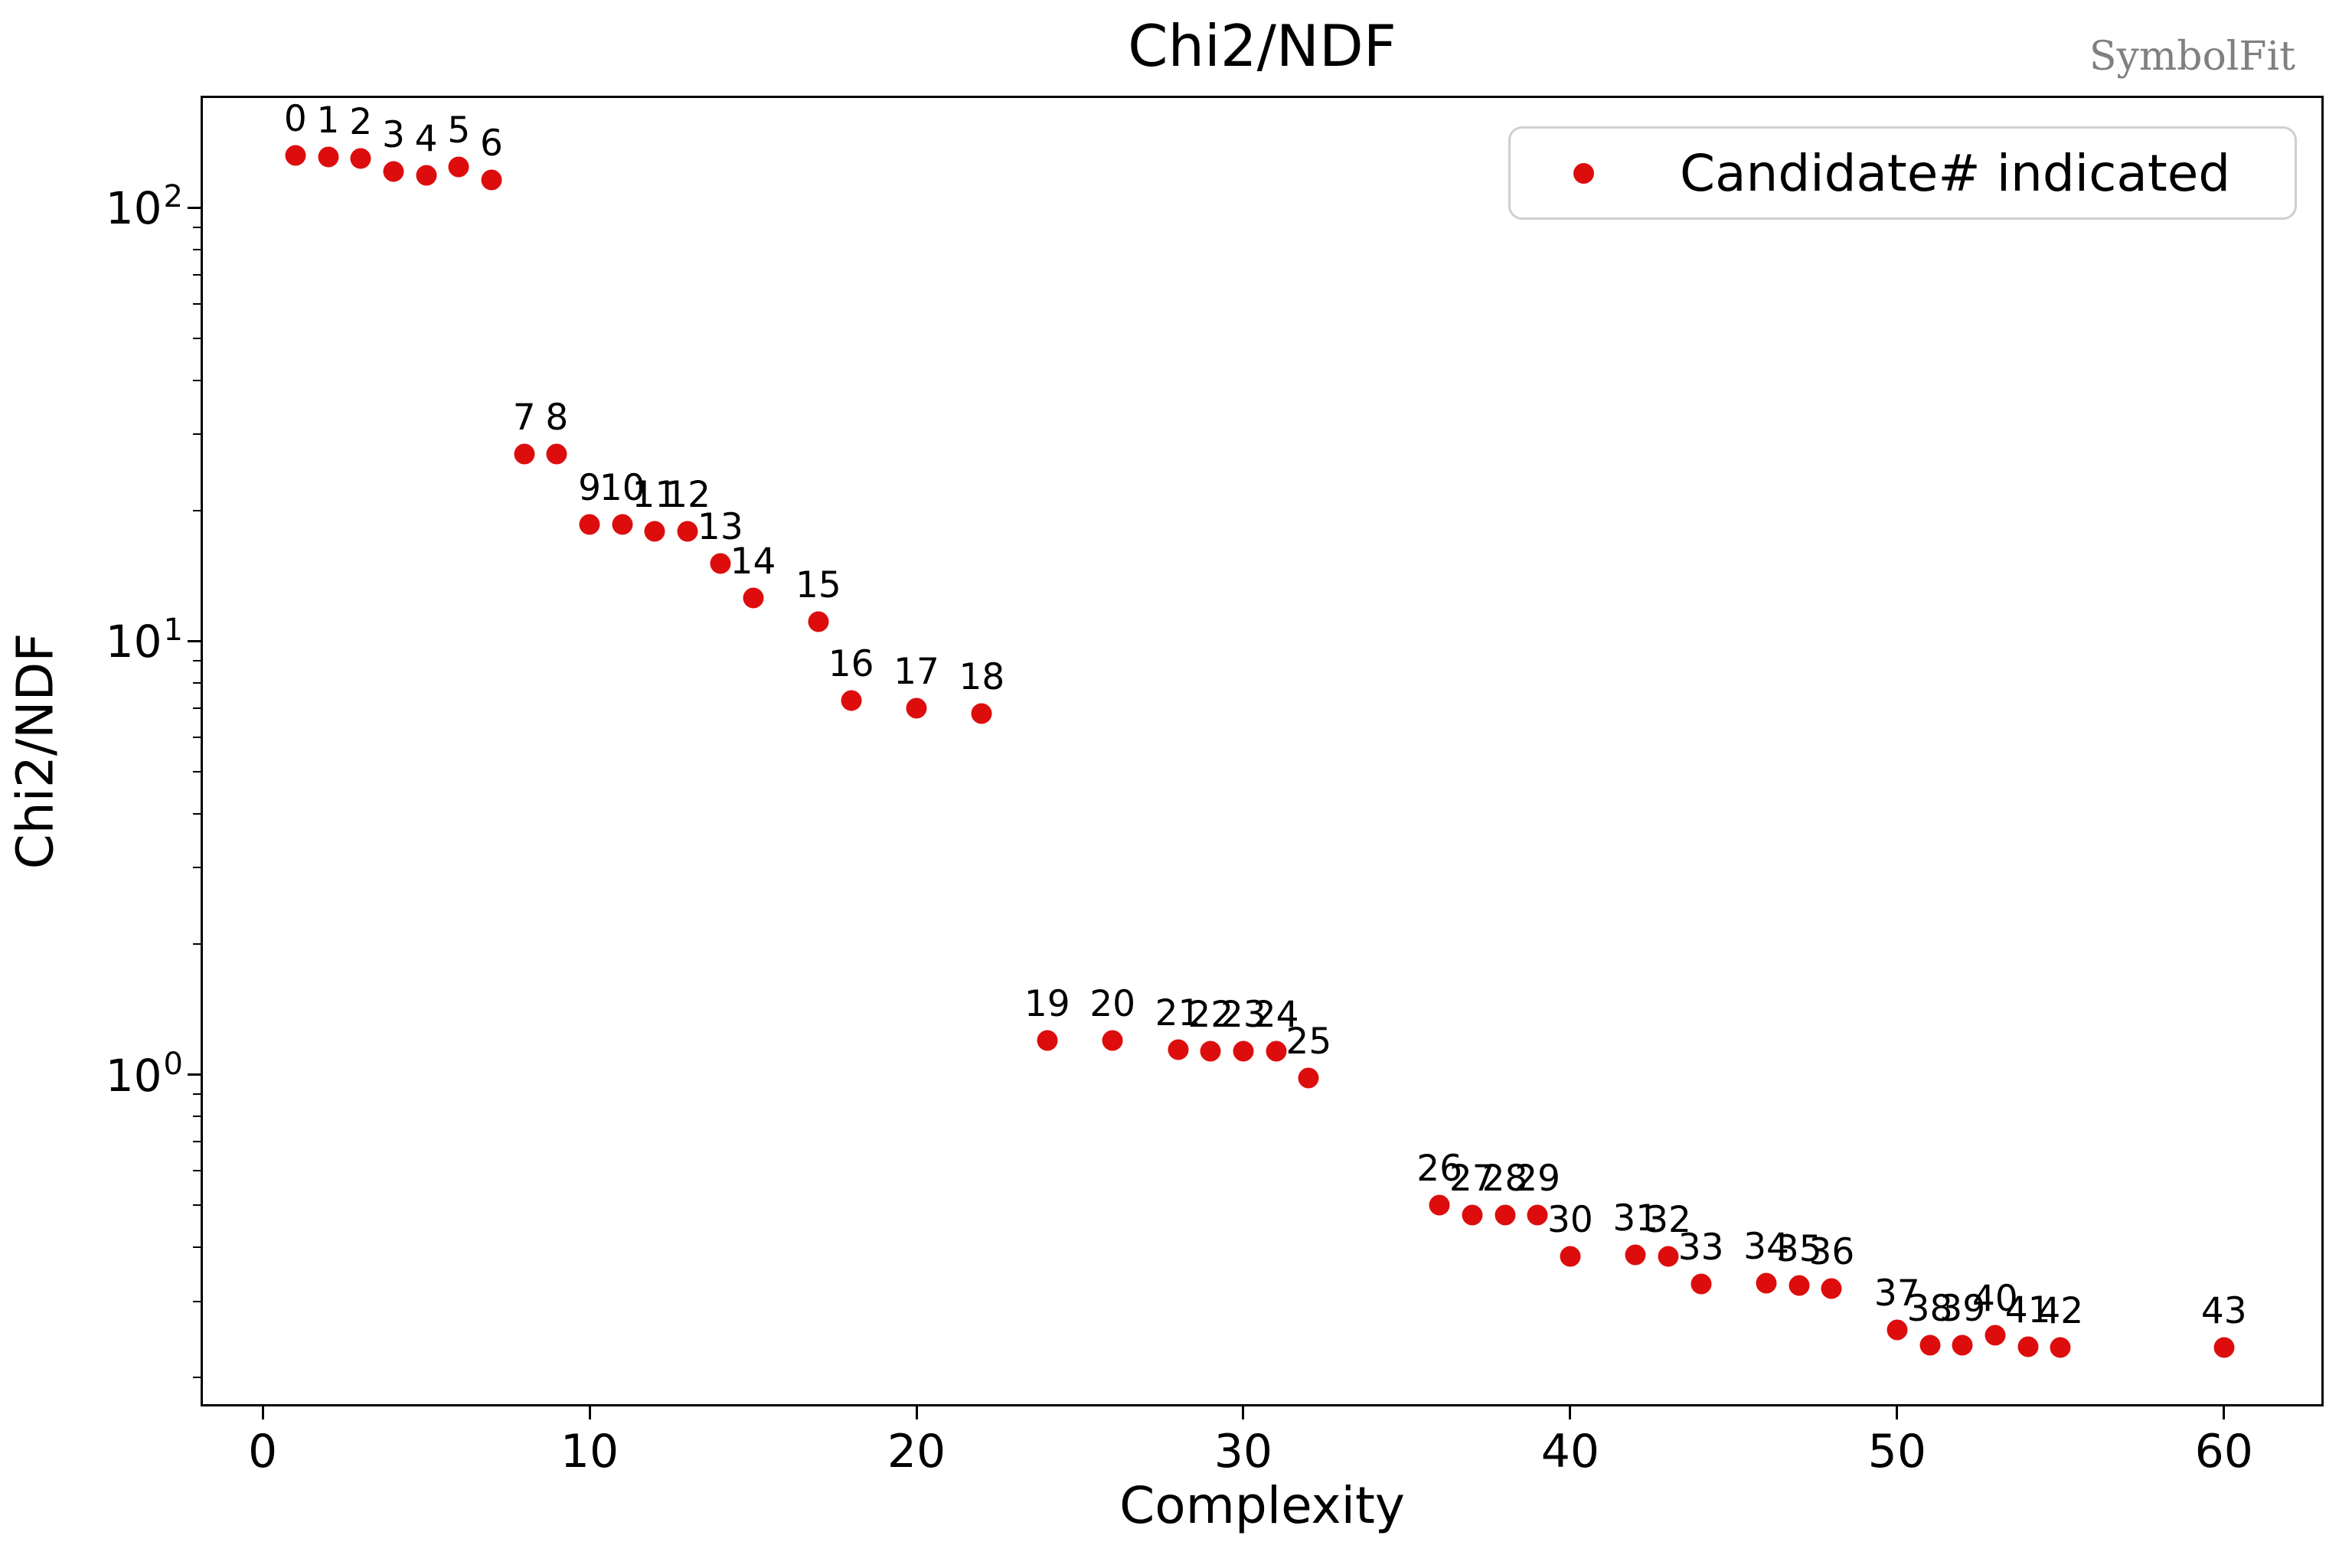 This screenshot has height=1568, width=2352. I want to click on data-point-label: 17, so click(916, 672).